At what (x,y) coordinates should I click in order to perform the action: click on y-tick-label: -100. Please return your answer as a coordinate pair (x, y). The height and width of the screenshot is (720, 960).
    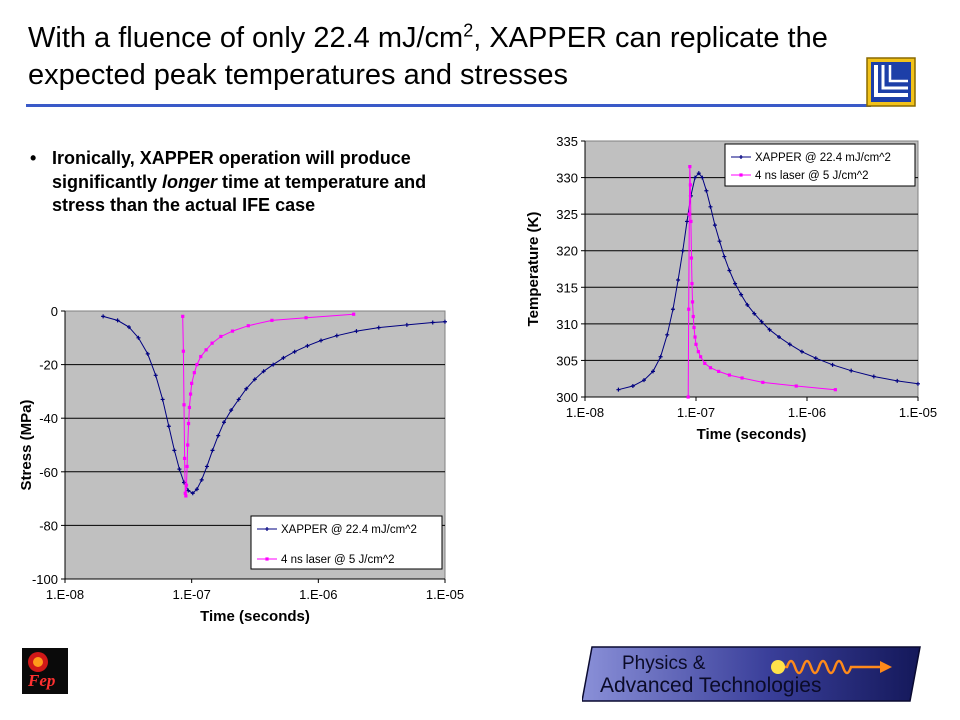
    Looking at the image, I should click on (45, 579).